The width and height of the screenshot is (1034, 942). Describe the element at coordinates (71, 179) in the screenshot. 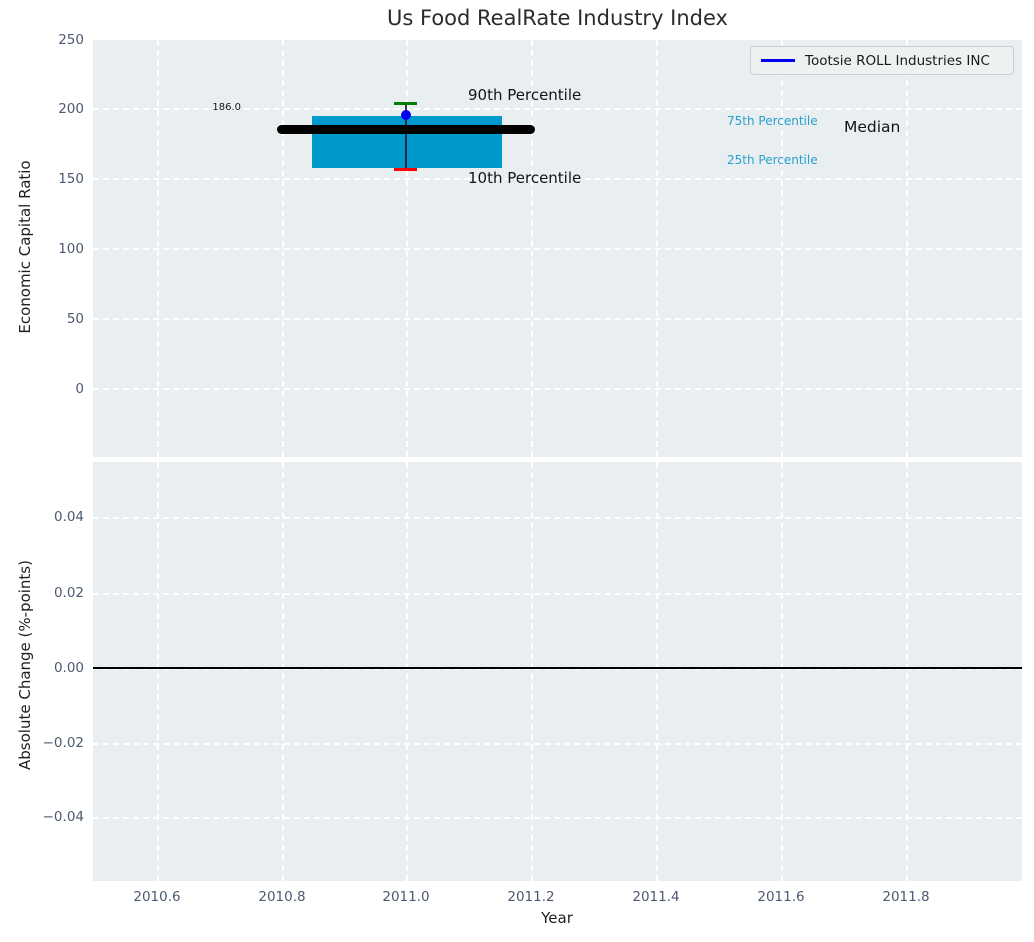

I see `y-tick: 150` at that location.